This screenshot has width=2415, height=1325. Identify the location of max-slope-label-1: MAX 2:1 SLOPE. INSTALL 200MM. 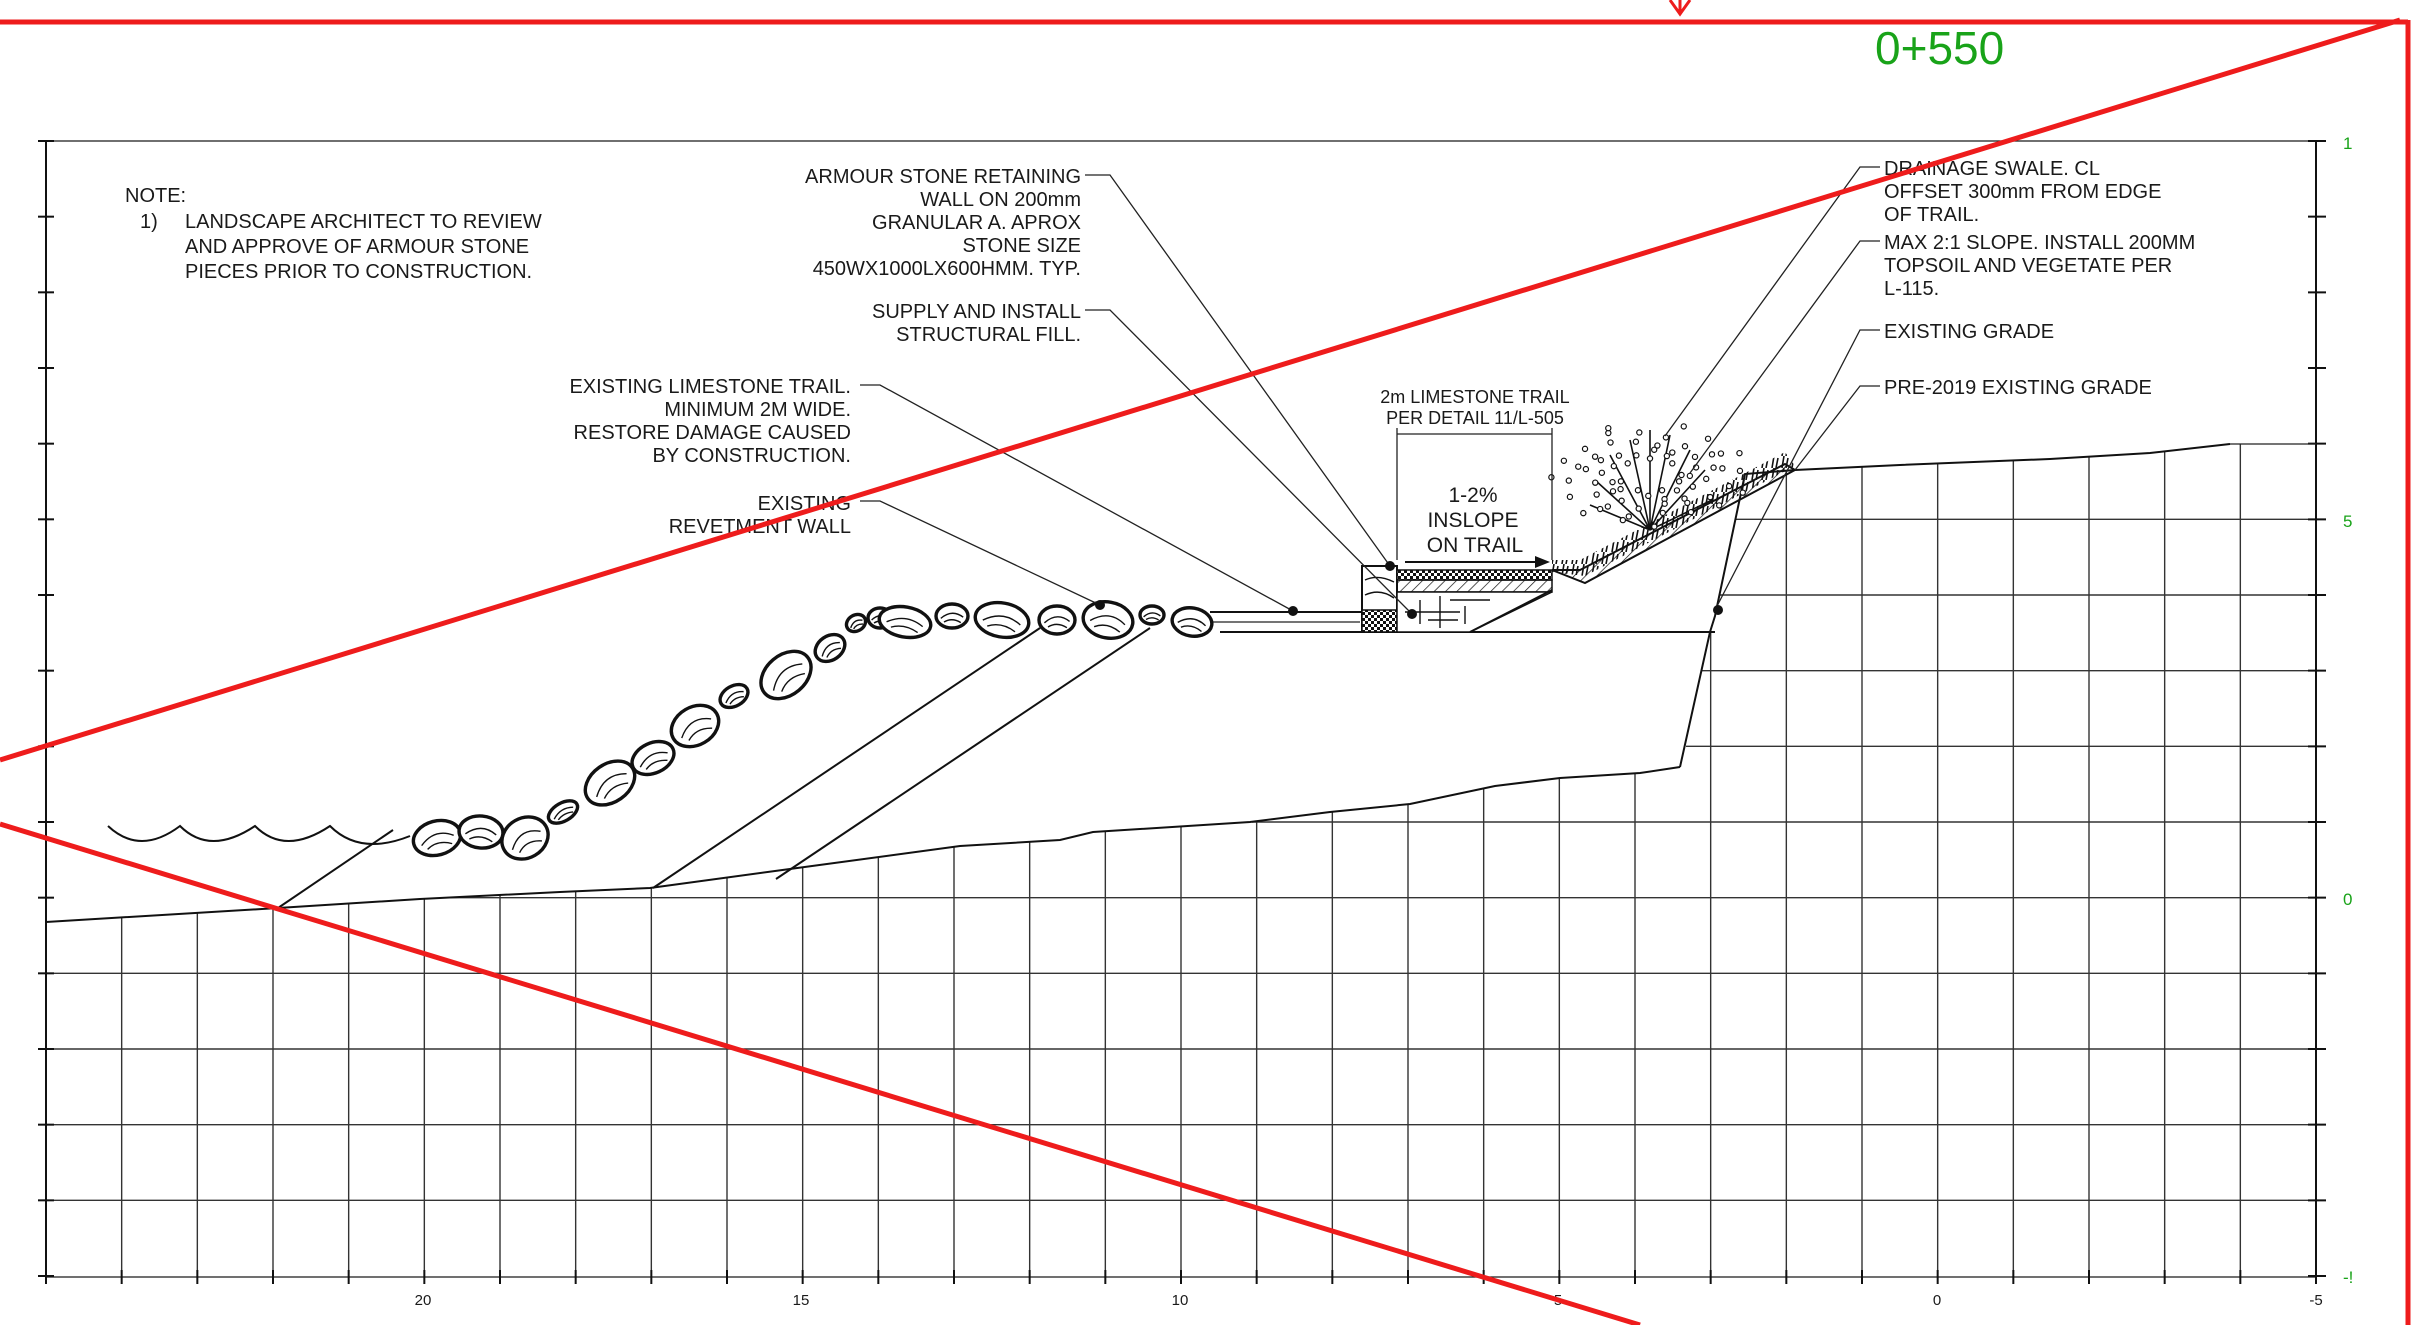
(2039, 243).